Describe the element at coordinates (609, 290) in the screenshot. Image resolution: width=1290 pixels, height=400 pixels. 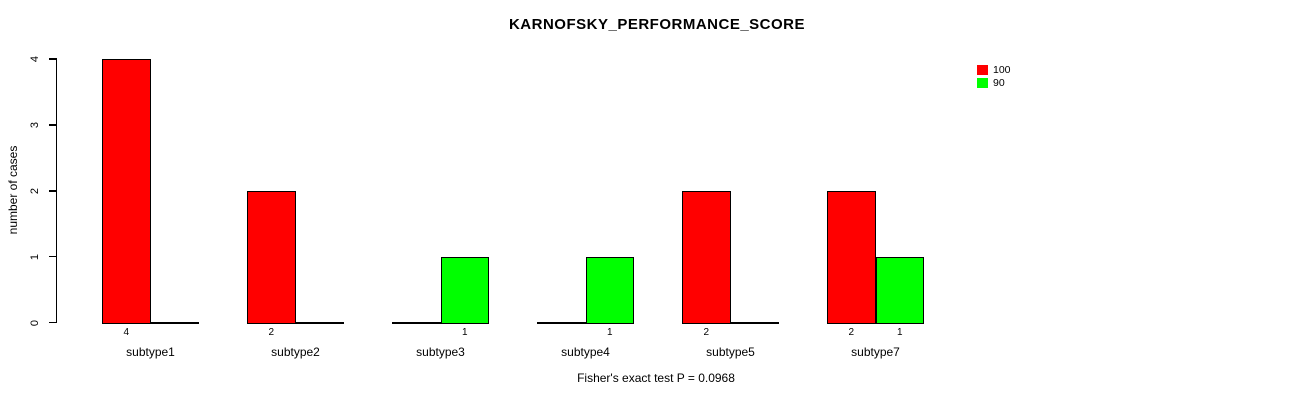
I see `bar-90-subtype4` at that location.